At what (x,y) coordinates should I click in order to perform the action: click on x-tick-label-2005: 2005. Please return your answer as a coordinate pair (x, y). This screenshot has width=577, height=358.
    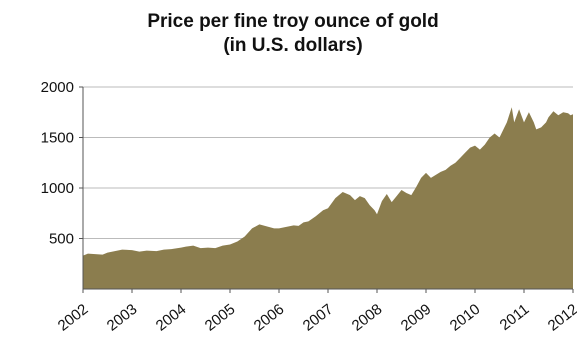
    Looking at the image, I should click on (220, 318).